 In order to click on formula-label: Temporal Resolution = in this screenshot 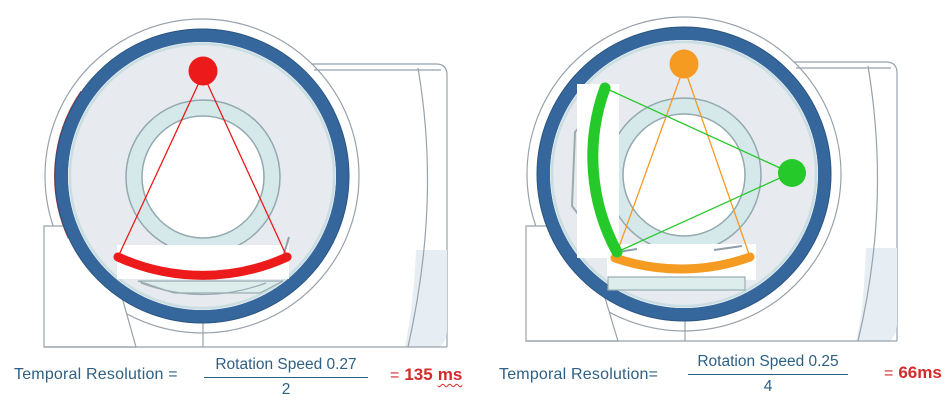, I will do `click(96, 374)`.